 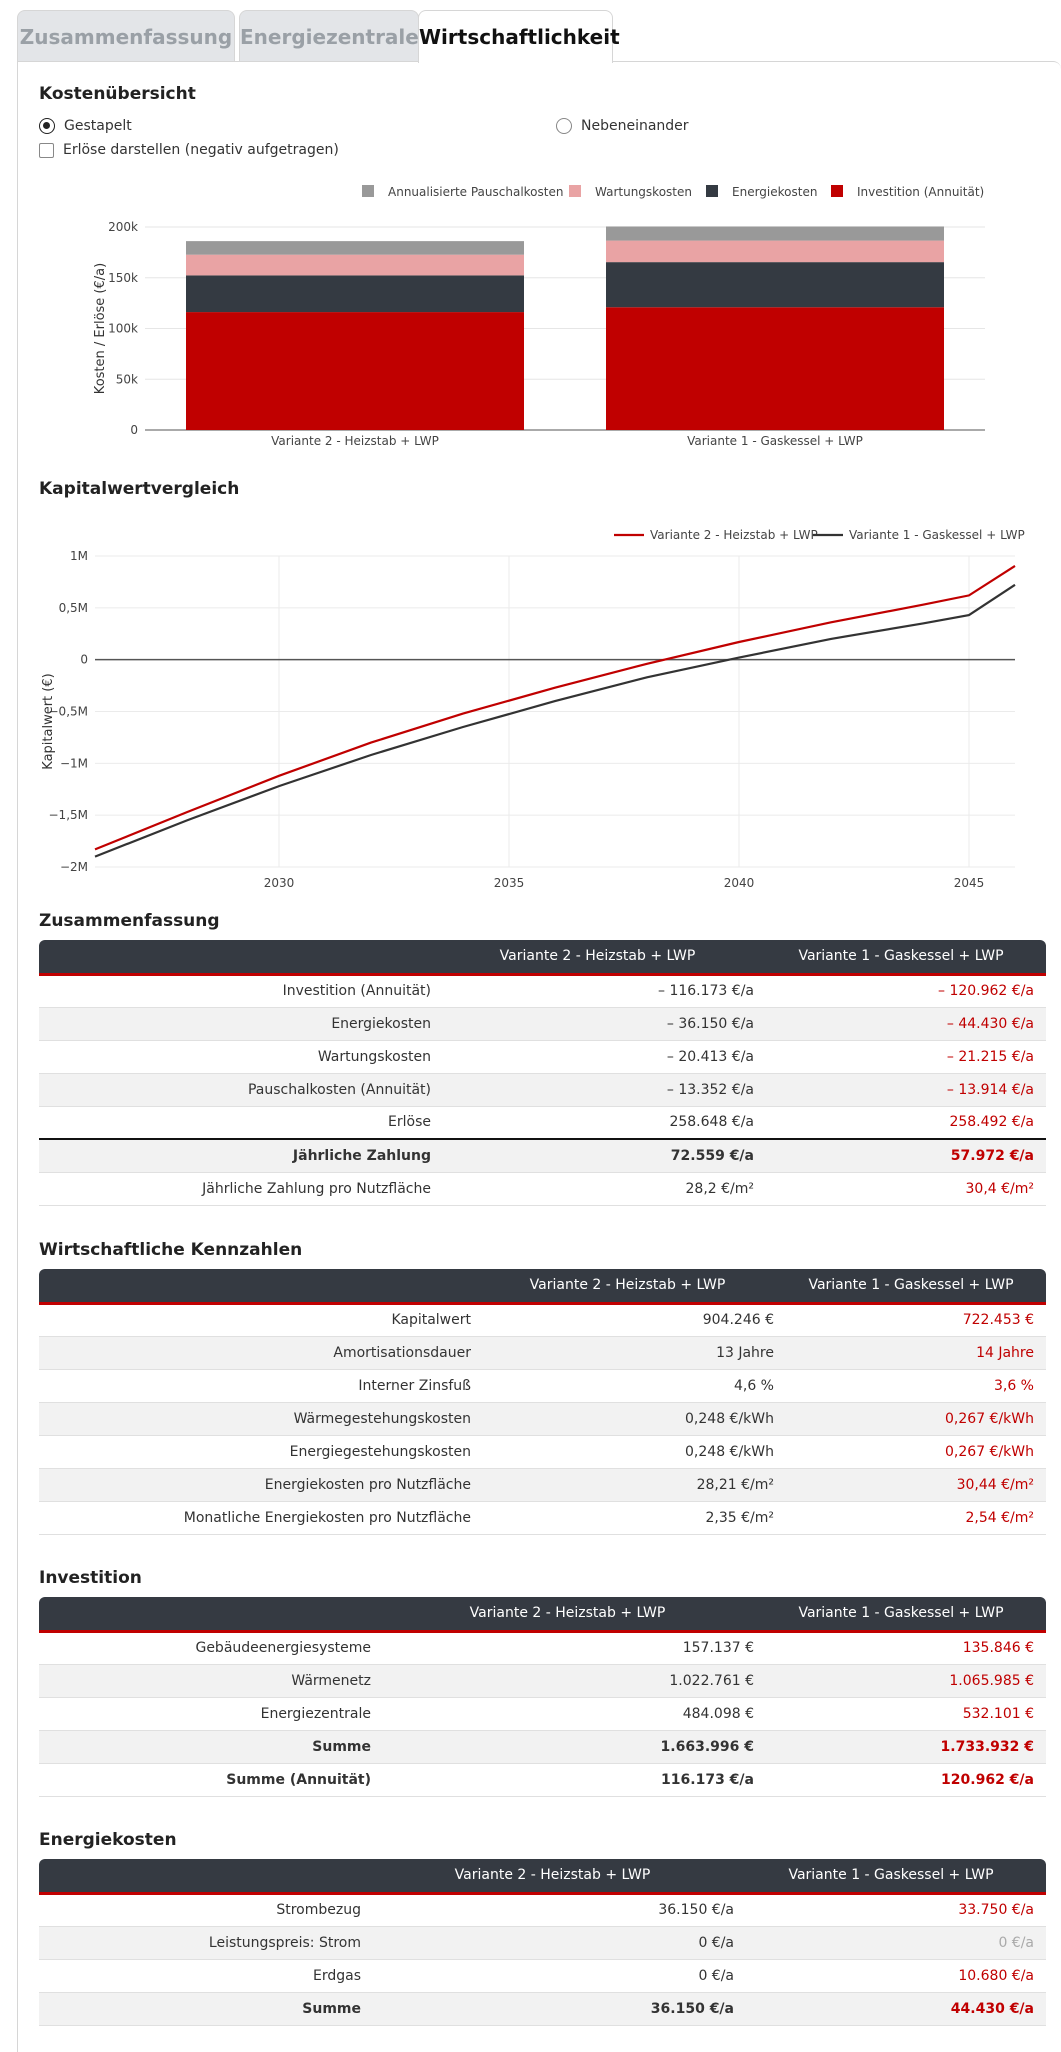 I want to click on y-axis-title: Kosten / Erlöse (€/a), so click(x=100, y=328).